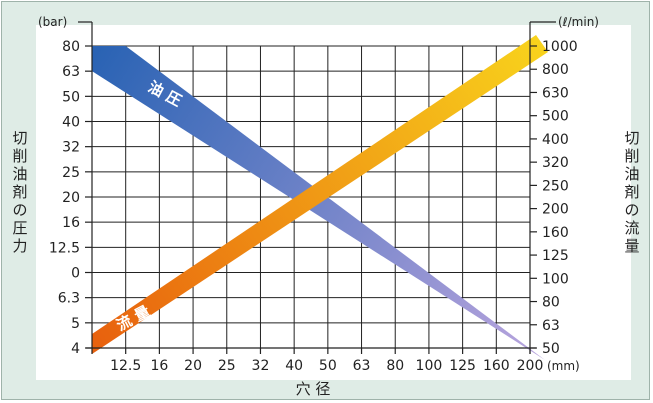 The width and height of the screenshot is (653, 403). Describe the element at coordinates (555, 93) in the screenshot. I see `right-tick-label: 630` at that location.